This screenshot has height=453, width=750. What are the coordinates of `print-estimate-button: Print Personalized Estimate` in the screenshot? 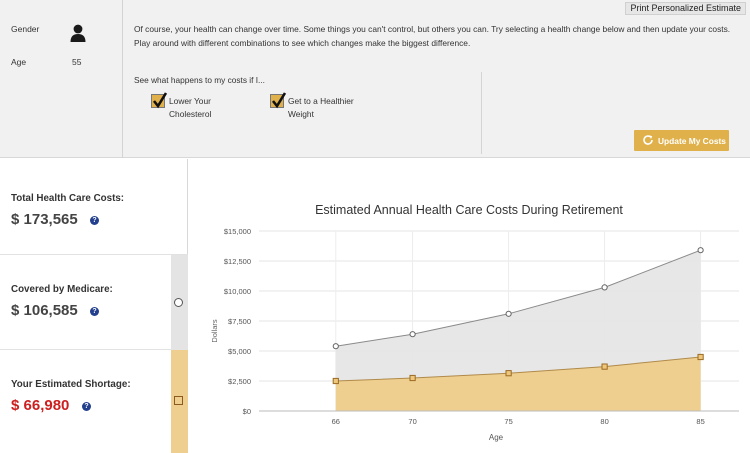 It's located at (685, 8).